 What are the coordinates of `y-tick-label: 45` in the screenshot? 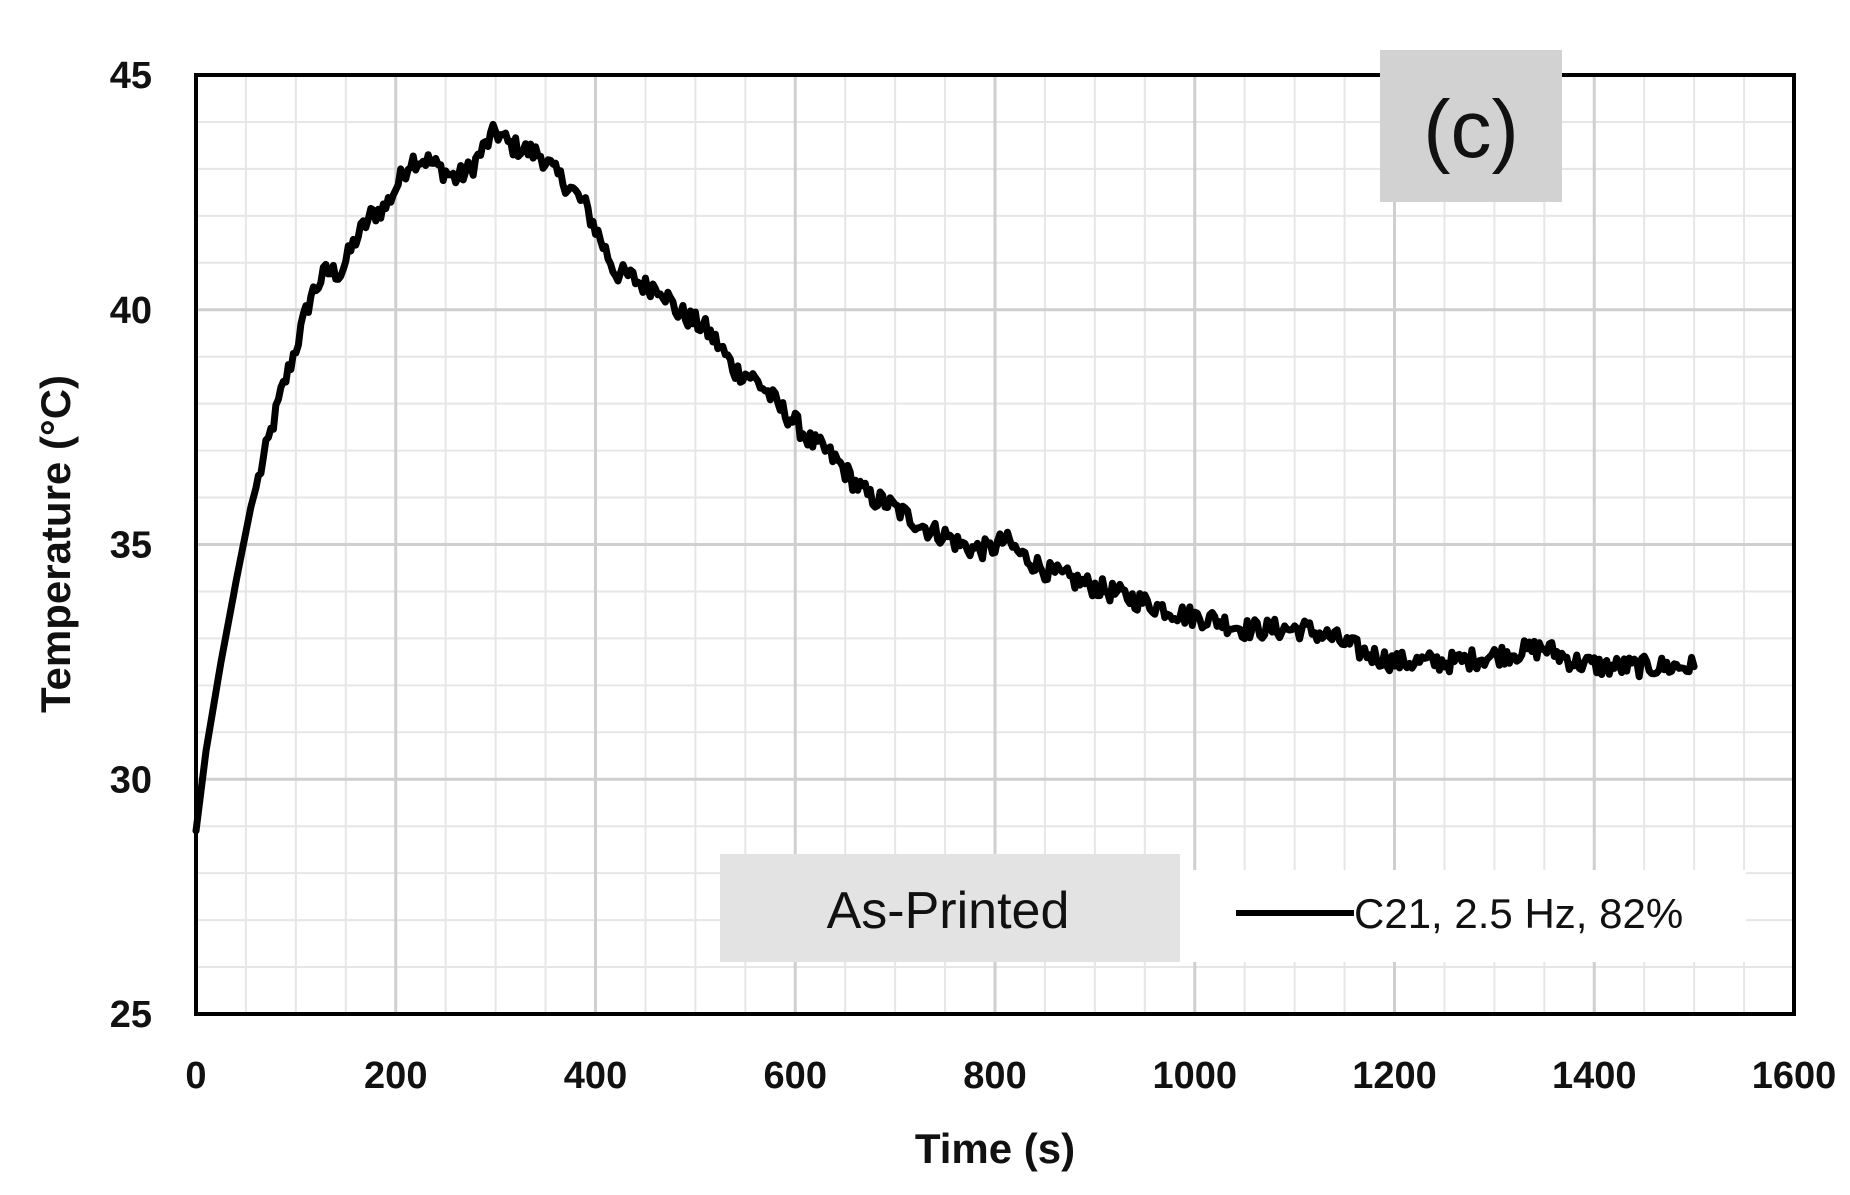 It's located at (131, 76).